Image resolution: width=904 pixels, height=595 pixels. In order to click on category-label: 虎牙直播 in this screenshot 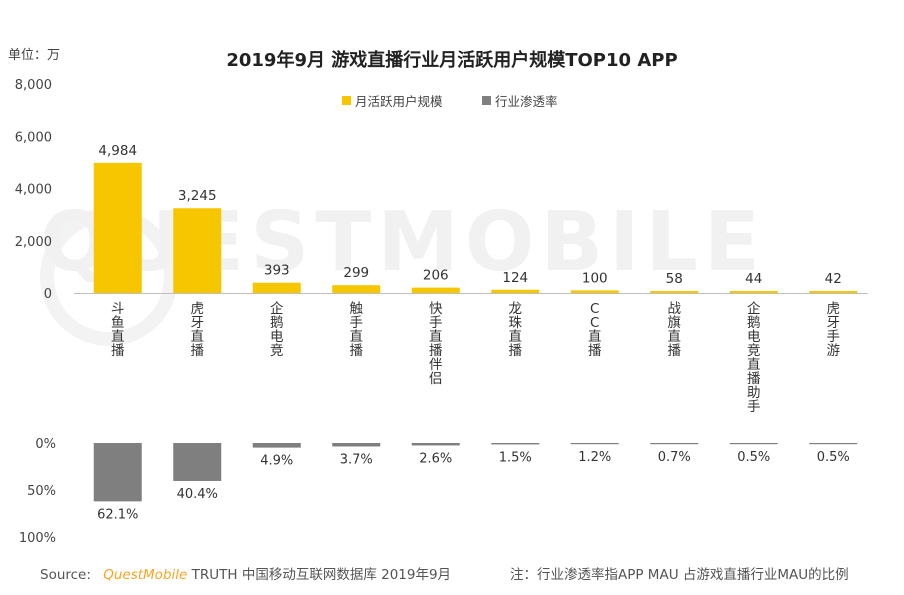, I will do `click(198, 330)`.